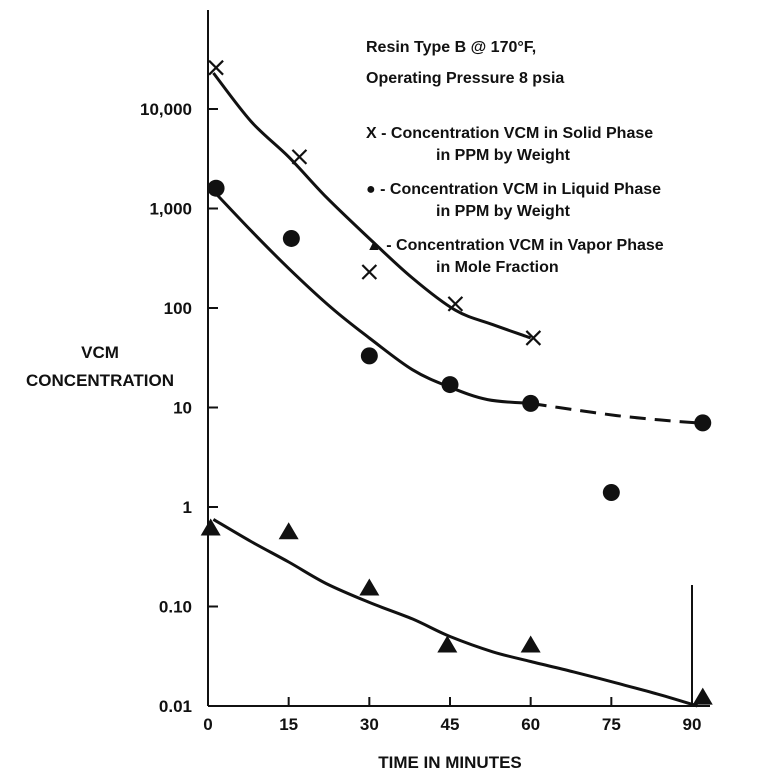 The width and height of the screenshot is (757, 772). I want to click on legend-solid-phase-line-1: X - Concentration VCM in Solid Phase, so click(509, 133).